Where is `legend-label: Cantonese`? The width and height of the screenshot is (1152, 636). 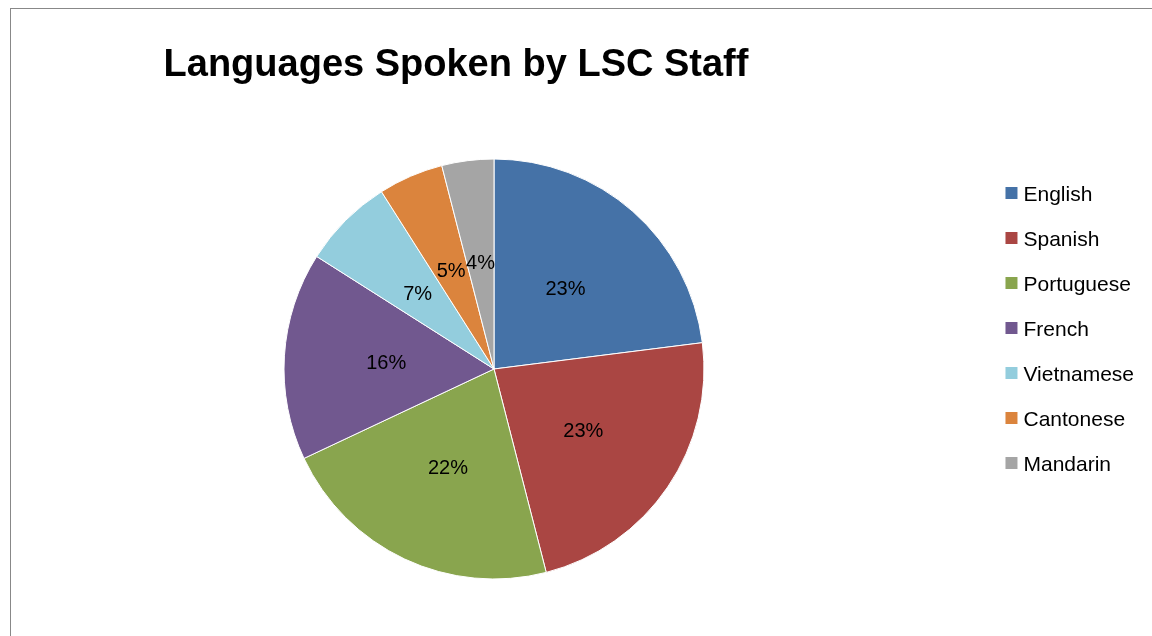
legend-label: Cantonese is located at coordinates (1074, 418).